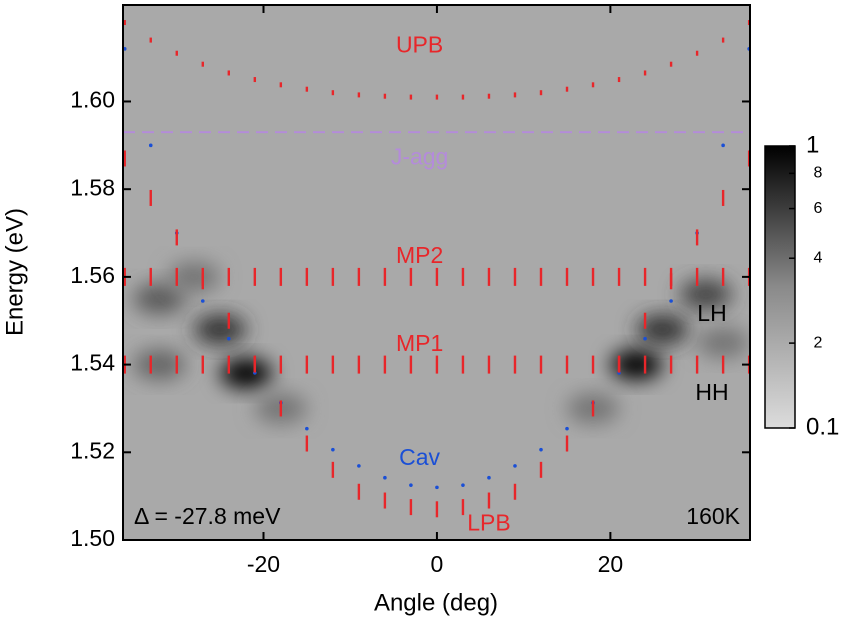 This screenshot has height=630, width=850. Describe the element at coordinates (420, 156) in the screenshot. I see `reference-label: J-agg` at that location.